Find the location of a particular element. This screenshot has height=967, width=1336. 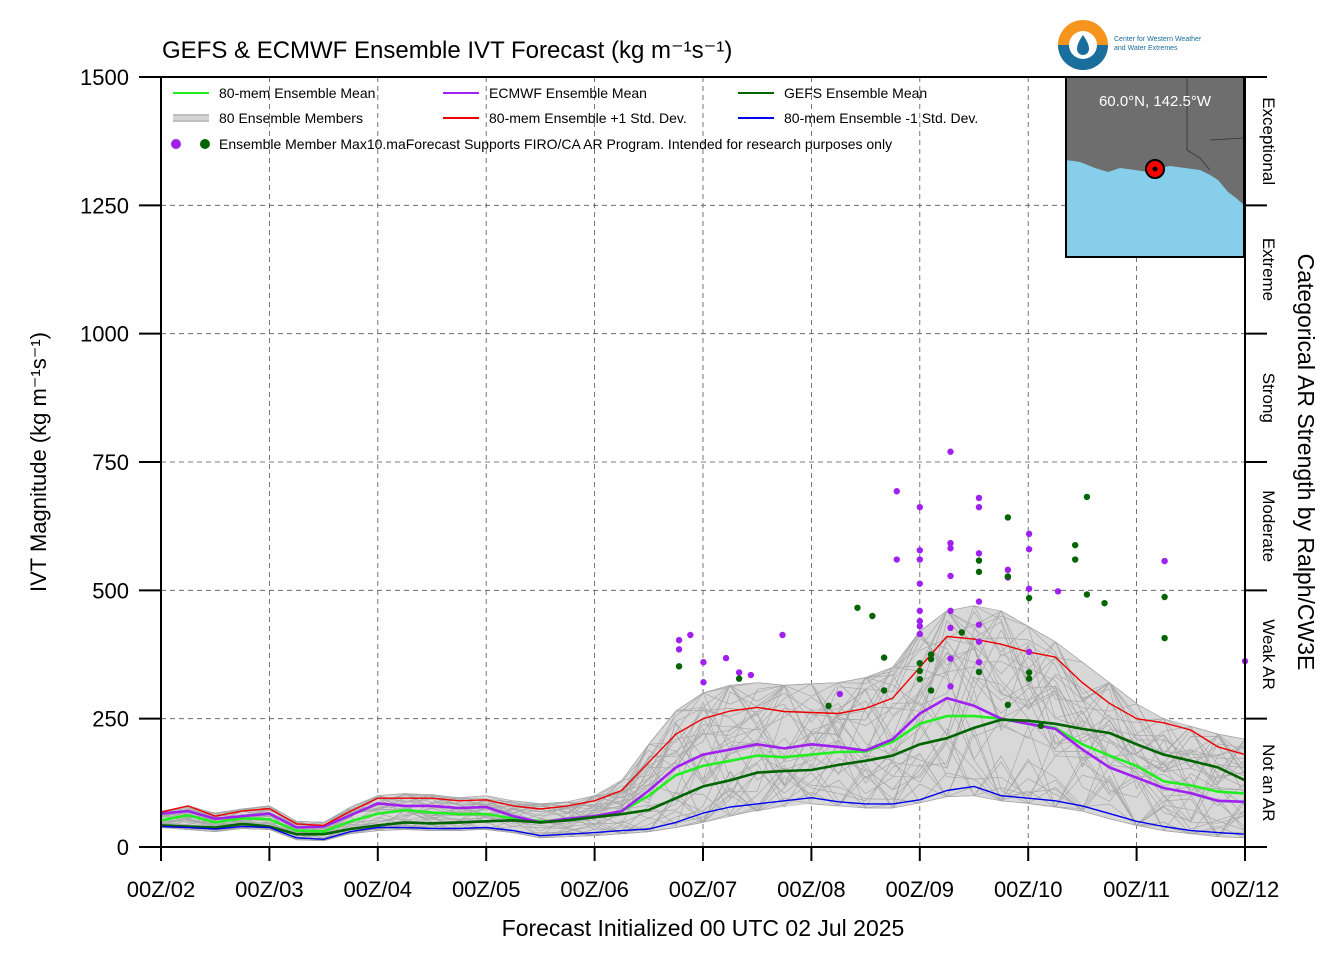

x-tick-label: 00Z/05 is located at coordinates (486, 889).